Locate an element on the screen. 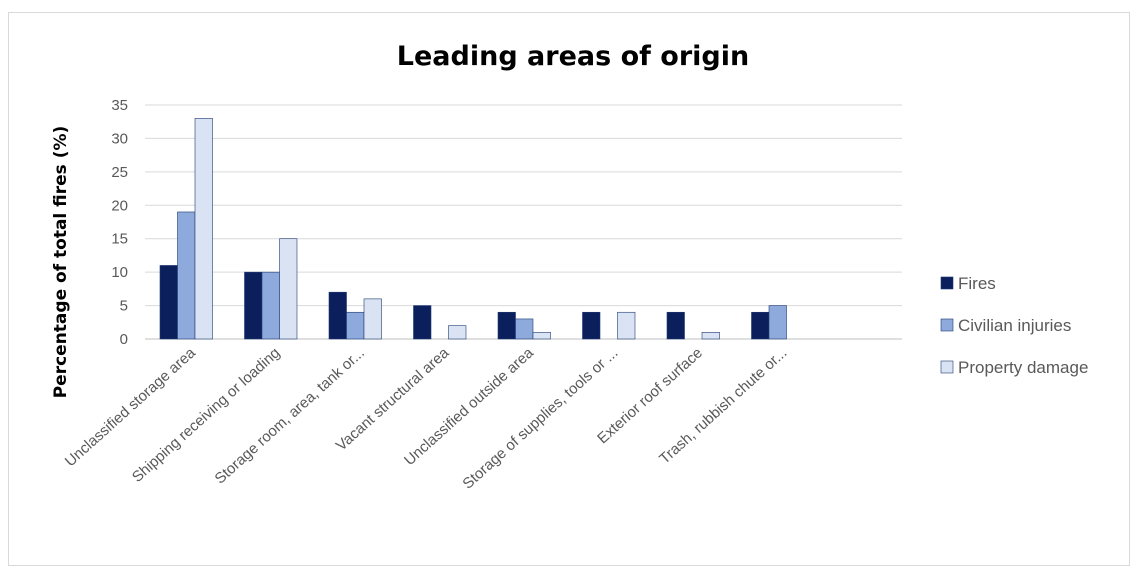  y-tick-label: 5 is located at coordinates (124, 306).